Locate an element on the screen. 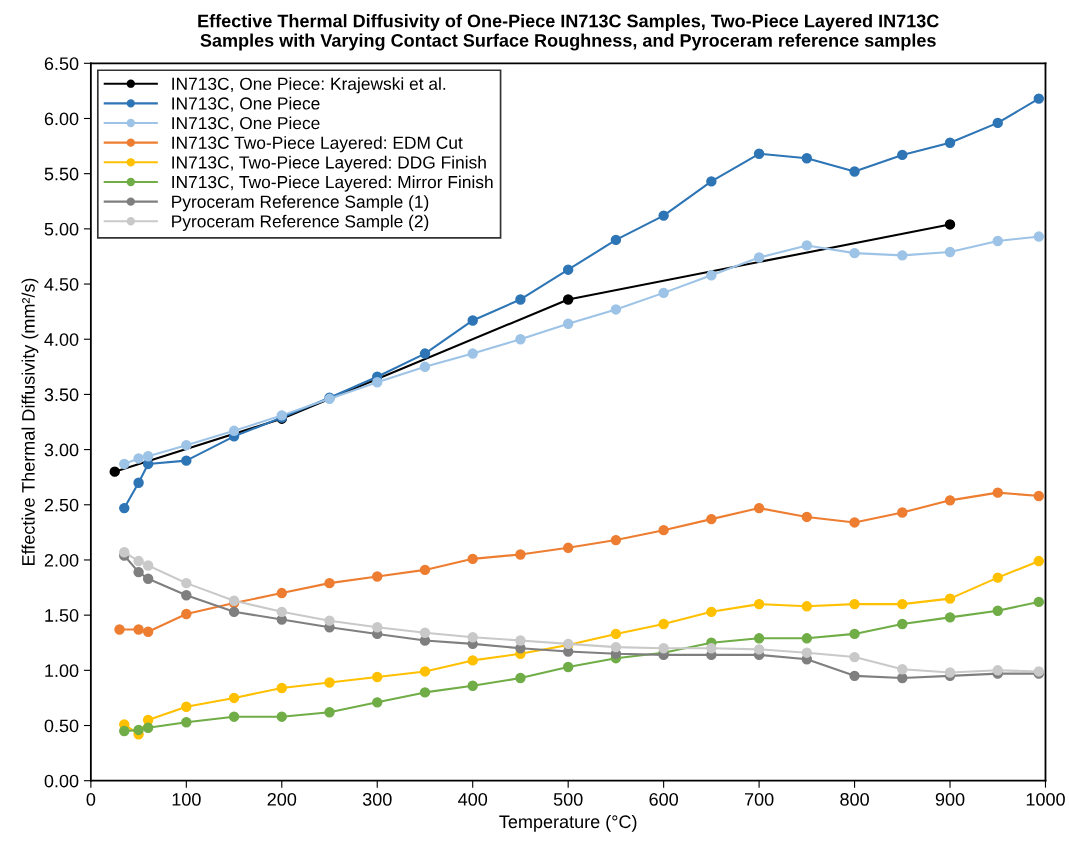 The width and height of the screenshot is (1069, 844). x-axis-title: Temperature (°C) is located at coordinates (568, 823).